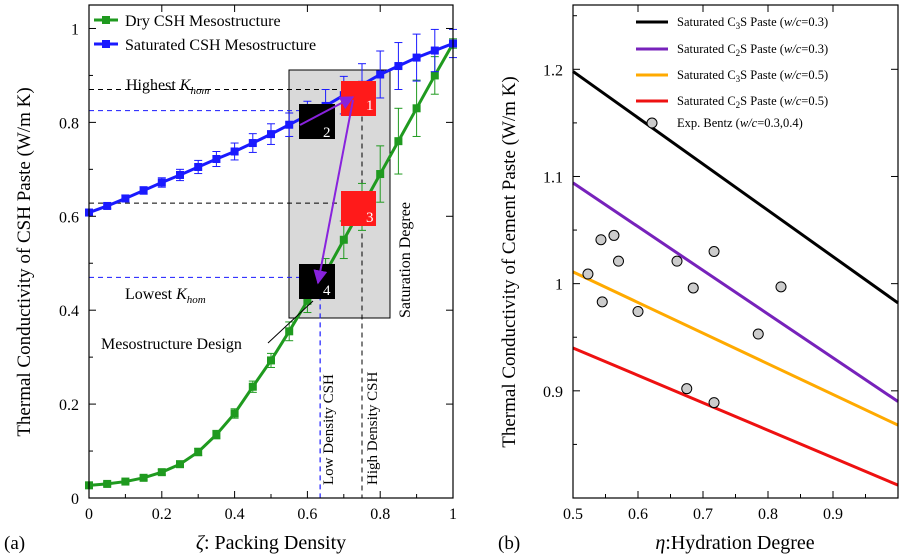 The width and height of the screenshot is (899, 557). Describe the element at coordinates (752, 76) in the screenshot. I see `legend-b-s3: Saturated C3S Paste (w/c=0.5)` at that location.